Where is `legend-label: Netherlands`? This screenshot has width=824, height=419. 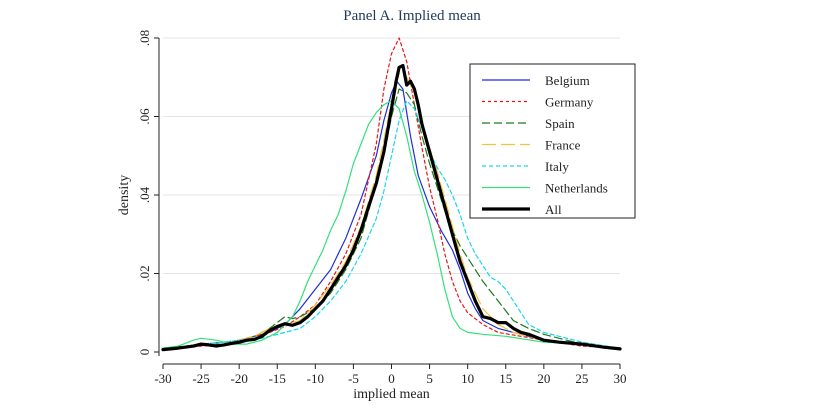
legend-label: Netherlands is located at coordinates (576, 188).